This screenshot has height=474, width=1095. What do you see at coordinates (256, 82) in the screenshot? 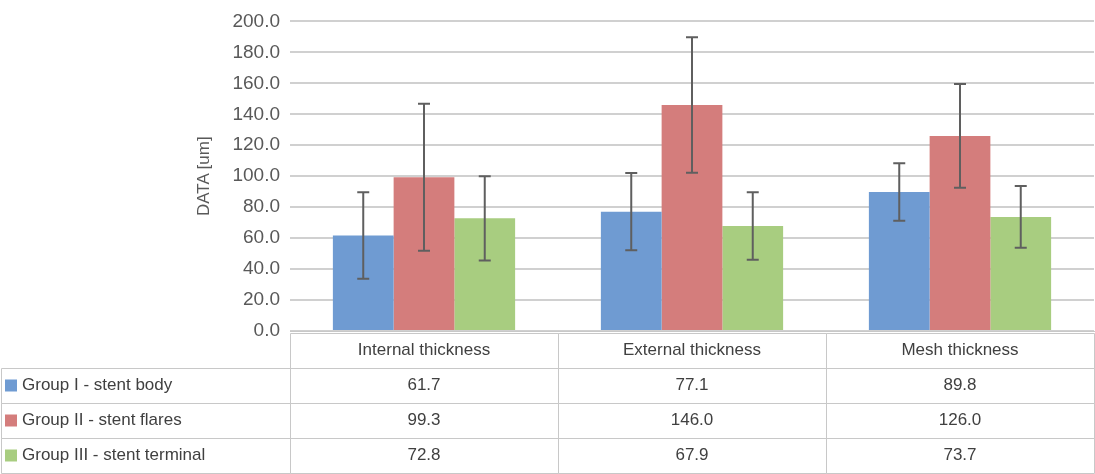
I see `y-tick-label: 160.0` at bounding box center [256, 82].